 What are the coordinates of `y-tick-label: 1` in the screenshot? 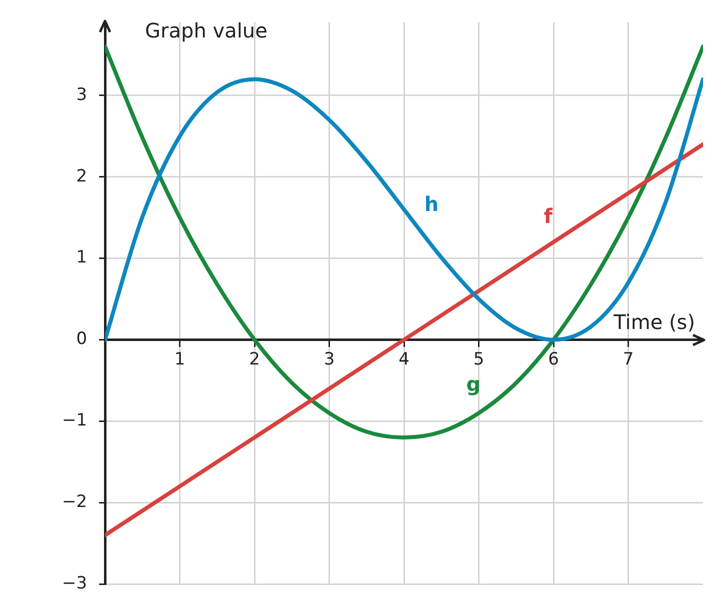 It's located at (82, 258).